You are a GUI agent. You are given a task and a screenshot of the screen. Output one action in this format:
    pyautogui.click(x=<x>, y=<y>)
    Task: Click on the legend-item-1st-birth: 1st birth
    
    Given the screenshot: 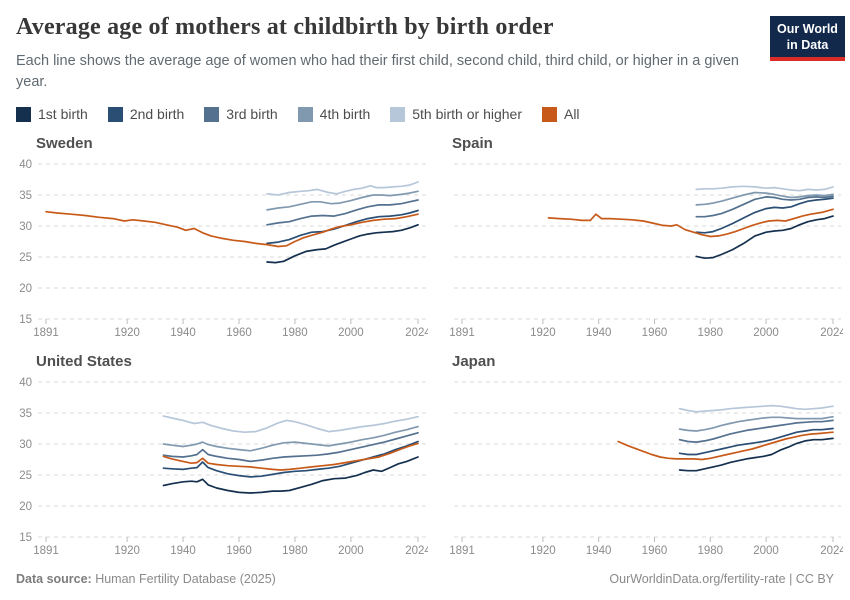 What is the action you would take?
    pyautogui.click(x=52, y=114)
    